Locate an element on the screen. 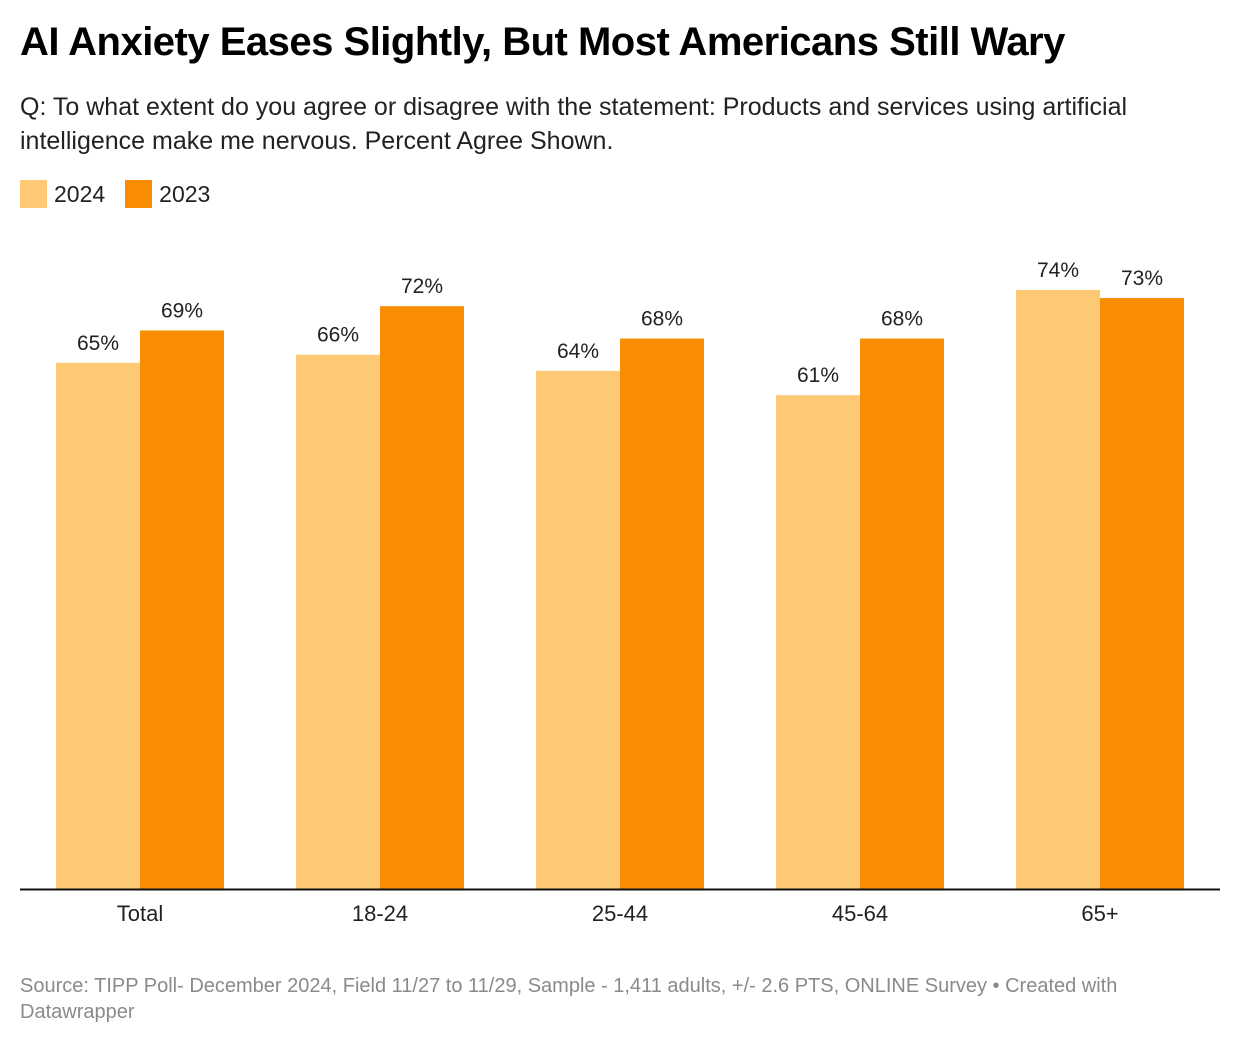 This screenshot has height=1048, width=1240. data-label-2024-45-64: 61% is located at coordinates (818, 375).